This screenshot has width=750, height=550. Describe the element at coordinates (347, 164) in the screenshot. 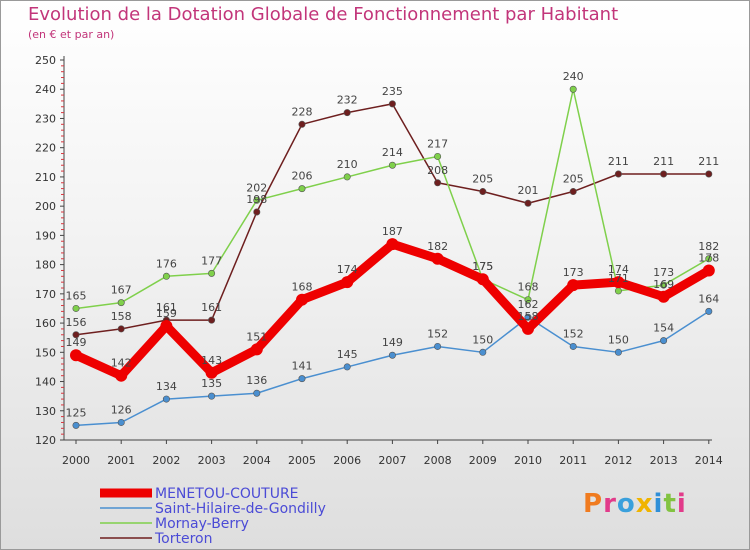

I see `data-label: 210` at that location.